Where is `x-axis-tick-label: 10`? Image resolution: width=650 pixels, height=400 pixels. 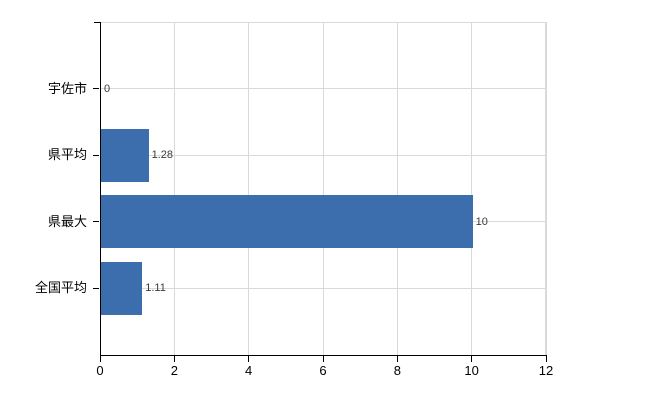 x-axis-tick-label: 10 is located at coordinates (471, 370).